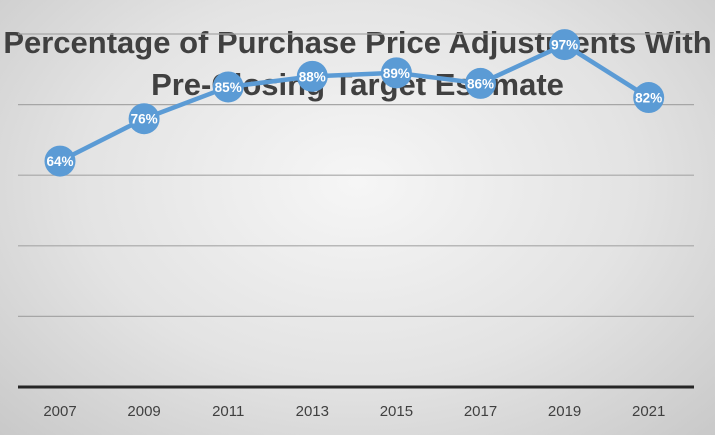  I want to click on data-label: 89%, so click(396, 73).